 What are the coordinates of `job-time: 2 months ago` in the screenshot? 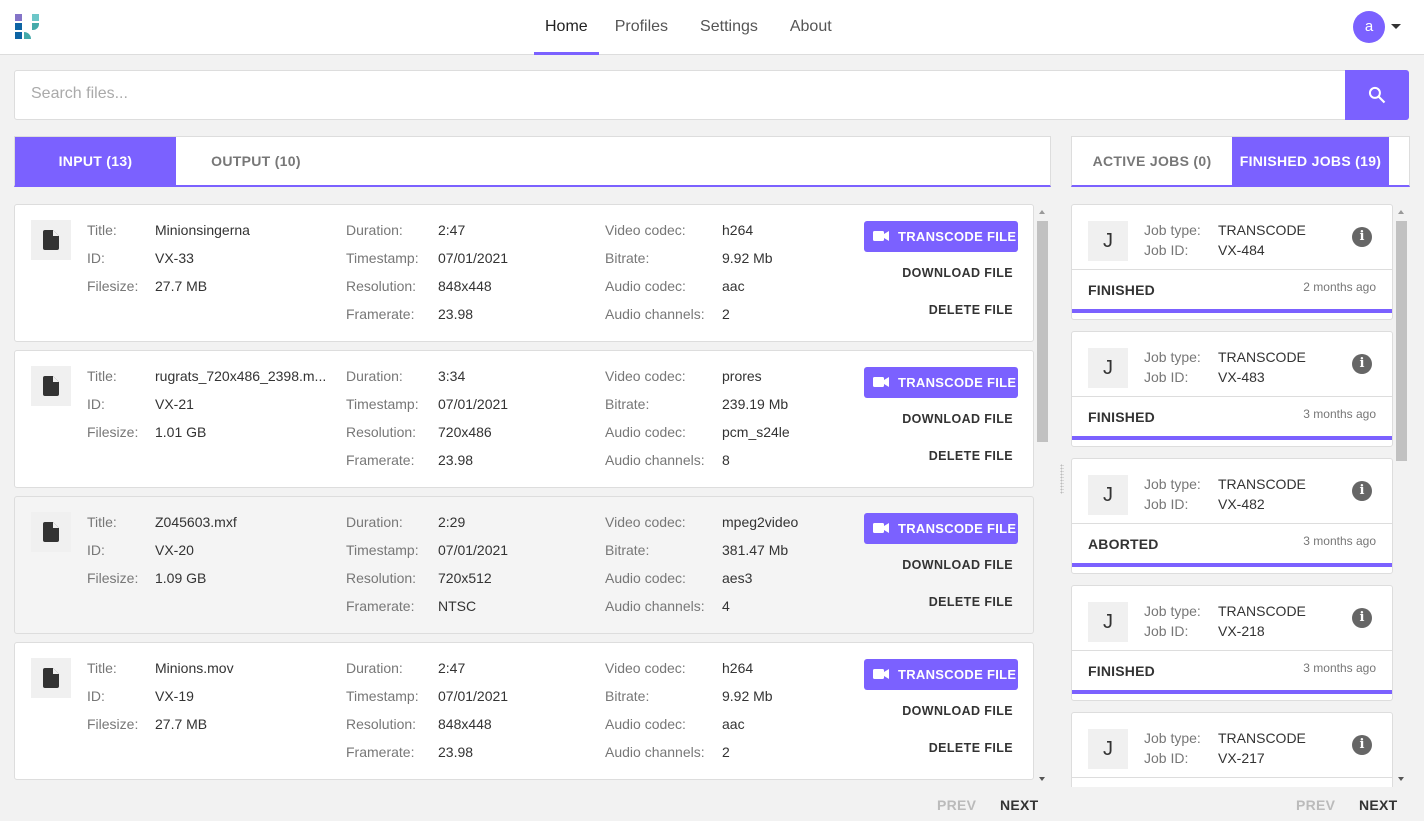 It's located at (1339, 287).